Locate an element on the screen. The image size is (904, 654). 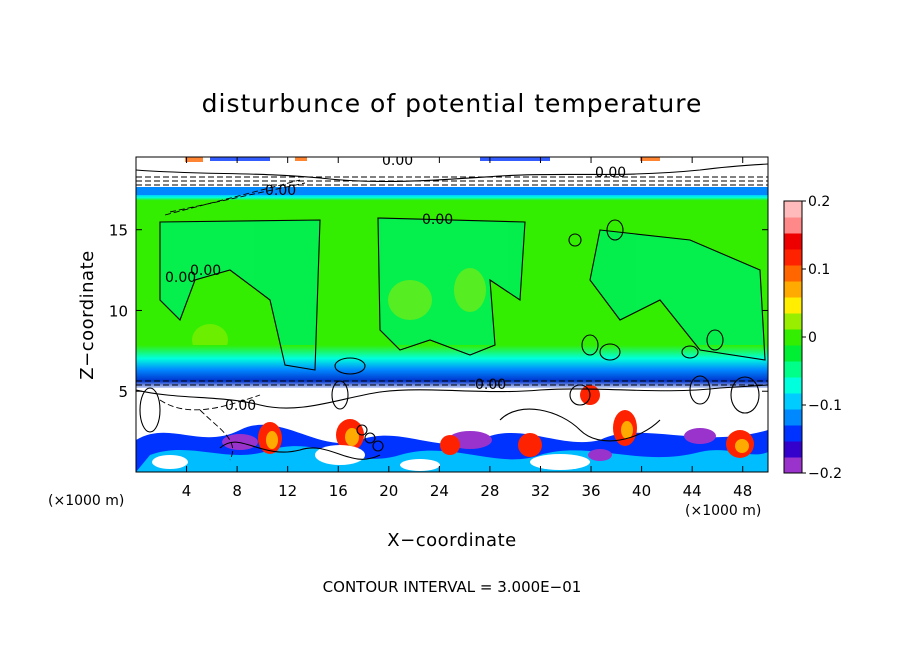
x-tick-label: 32 is located at coordinates (540, 491).